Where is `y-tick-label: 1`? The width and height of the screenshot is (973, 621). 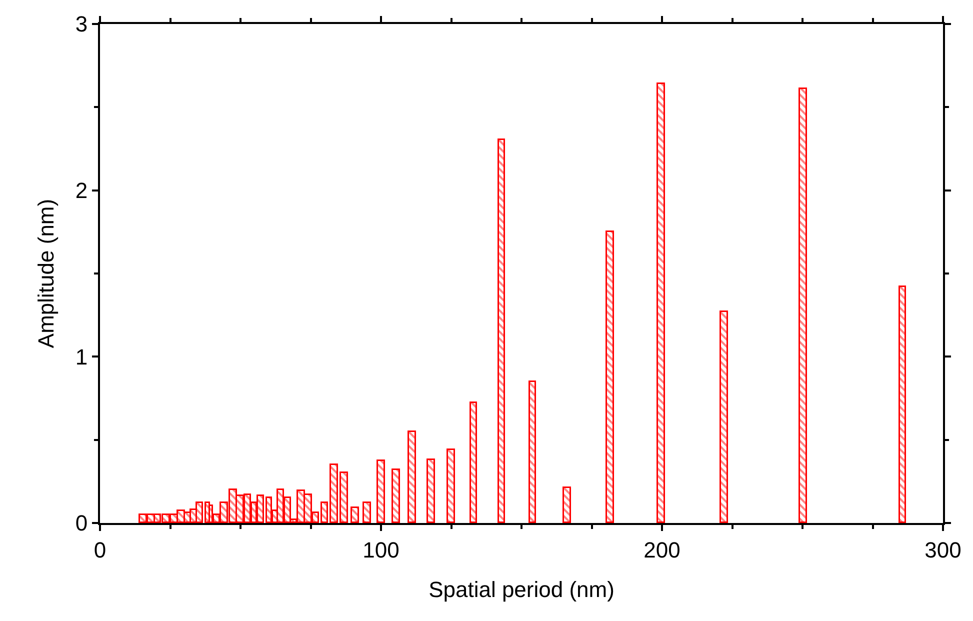
y-tick-label: 1 is located at coordinates (81, 357).